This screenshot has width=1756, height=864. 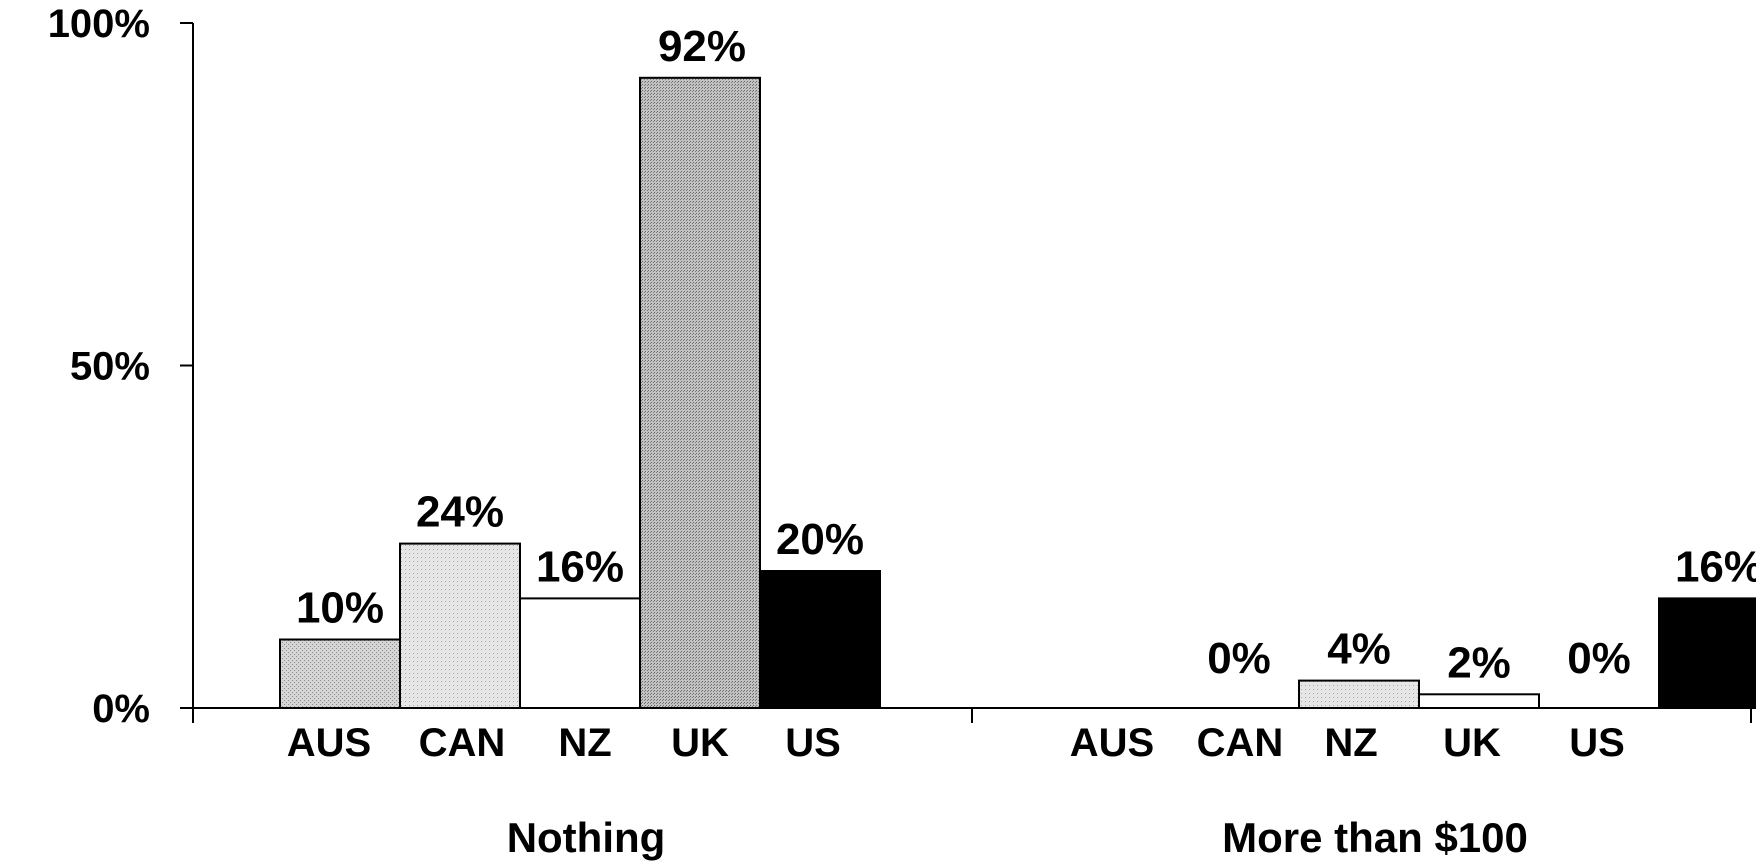 What do you see at coordinates (956, 743) in the screenshot?
I see `category-labels: AUS CAN NZ UK US AUS CAN NZ UK US` at bounding box center [956, 743].